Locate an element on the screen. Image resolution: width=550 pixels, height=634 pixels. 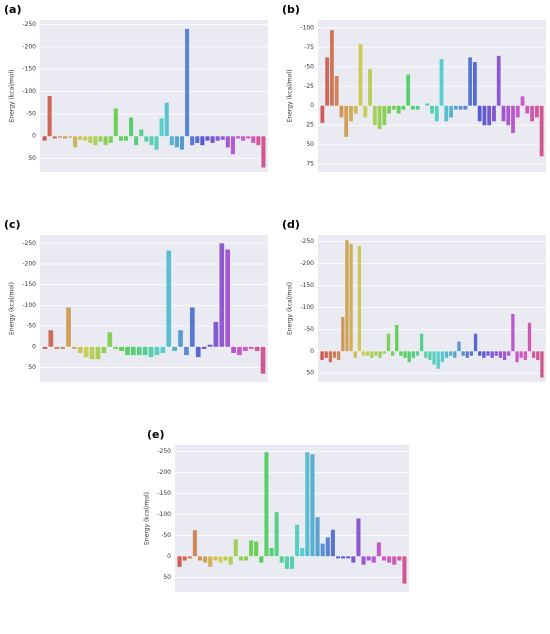
y-tick-label: -200 is located at coordinates (307, 263).